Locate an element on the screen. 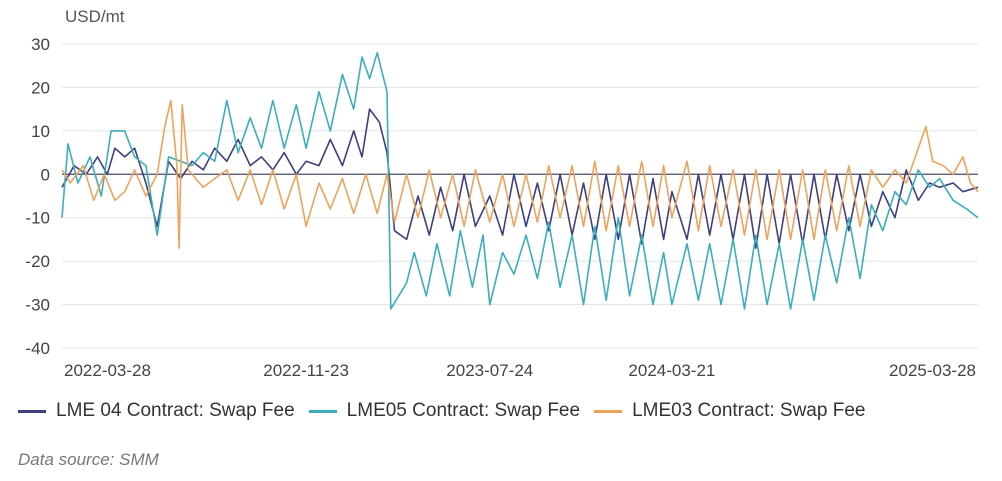 The width and height of the screenshot is (1002, 481). legend-item-lme04: LME 04 Contract: Swap Fee is located at coordinates (156, 411).